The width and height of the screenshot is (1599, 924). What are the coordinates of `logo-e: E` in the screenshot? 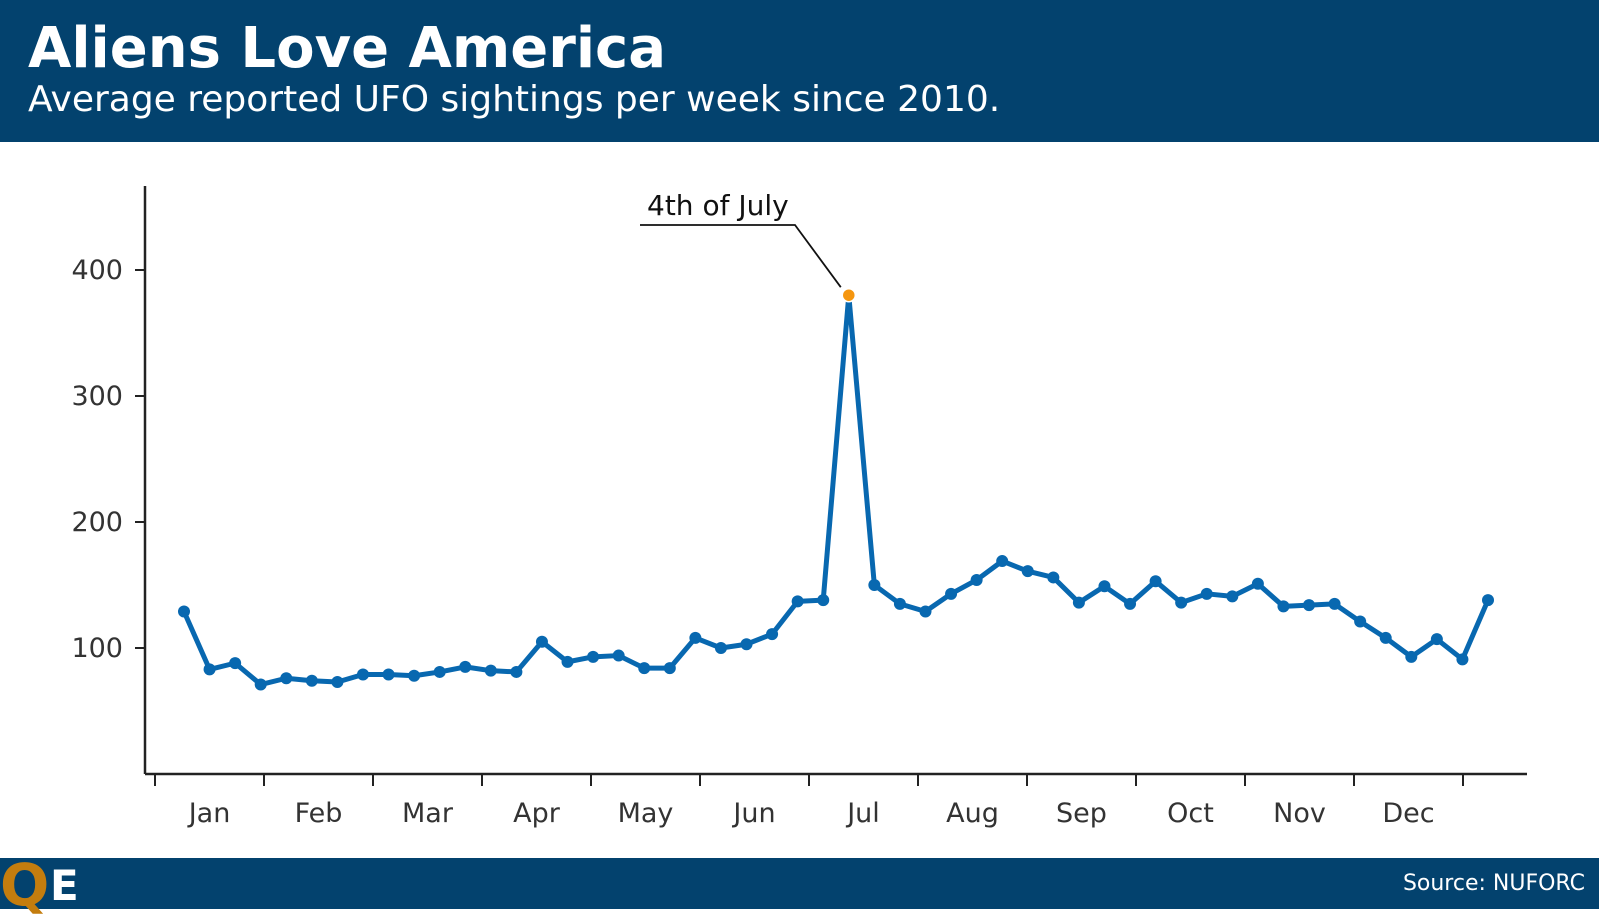 It's located at (64, 885).